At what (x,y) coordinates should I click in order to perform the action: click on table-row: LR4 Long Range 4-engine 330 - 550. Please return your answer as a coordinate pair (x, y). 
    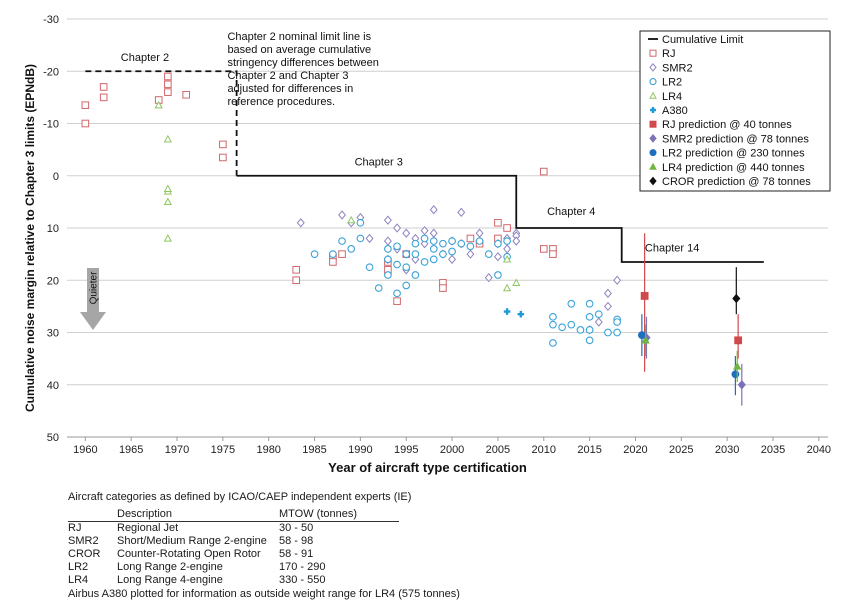
    Looking at the image, I should click on (233, 580).